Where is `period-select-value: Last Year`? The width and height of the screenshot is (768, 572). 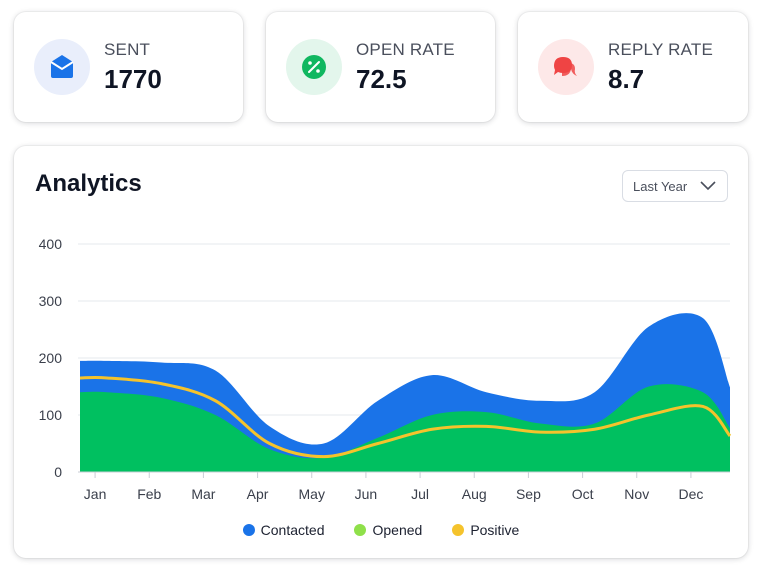 period-select-value: Last Year is located at coordinates (660, 186).